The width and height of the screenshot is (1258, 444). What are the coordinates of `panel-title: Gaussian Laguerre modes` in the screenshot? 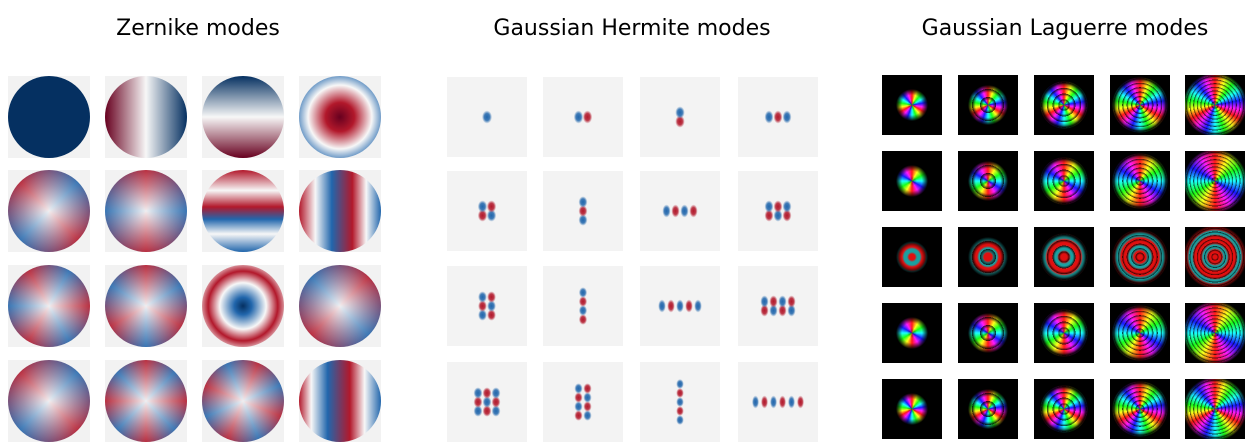 It's located at (1065, 28).